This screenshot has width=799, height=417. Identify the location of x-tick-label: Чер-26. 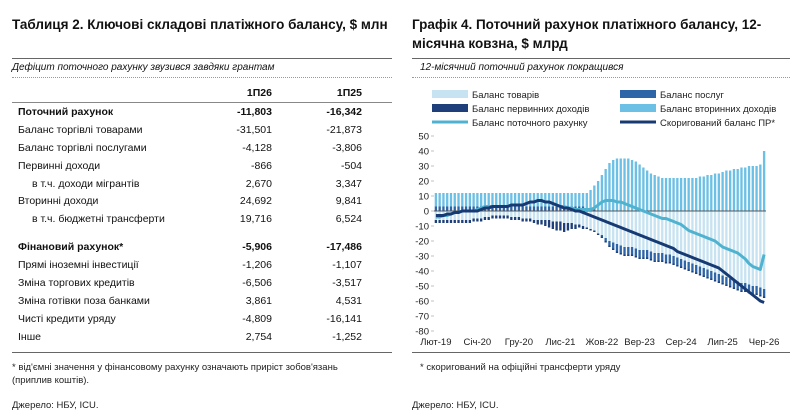
(764, 342).